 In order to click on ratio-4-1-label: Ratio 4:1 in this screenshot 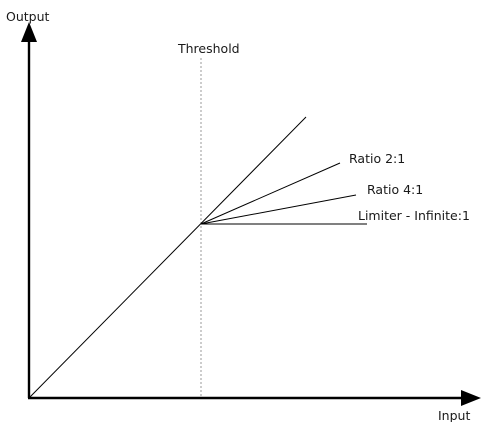, I will do `click(395, 189)`.